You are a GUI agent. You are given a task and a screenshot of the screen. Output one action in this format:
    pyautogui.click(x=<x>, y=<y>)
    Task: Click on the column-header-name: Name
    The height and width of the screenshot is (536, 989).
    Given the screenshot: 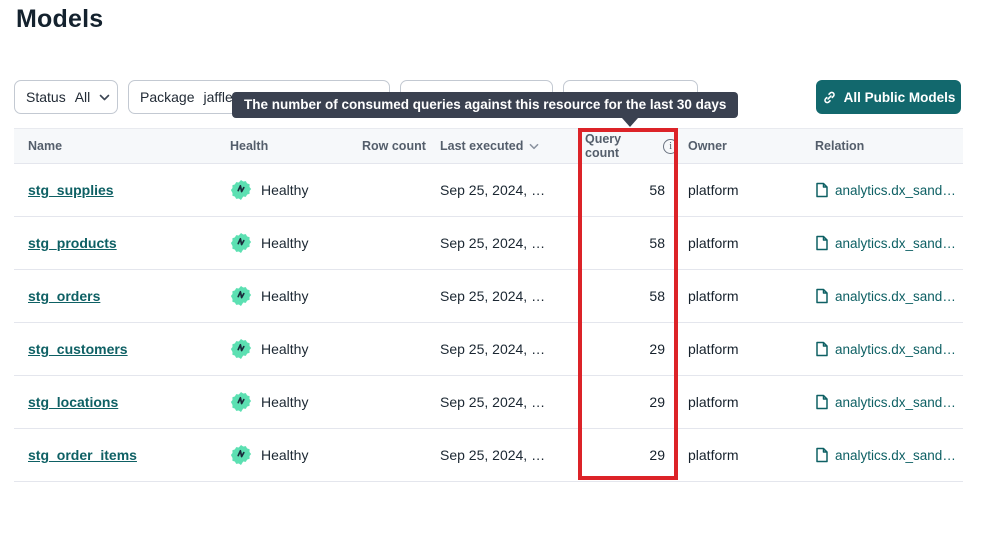 What is the action you would take?
    pyautogui.click(x=45, y=146)
    